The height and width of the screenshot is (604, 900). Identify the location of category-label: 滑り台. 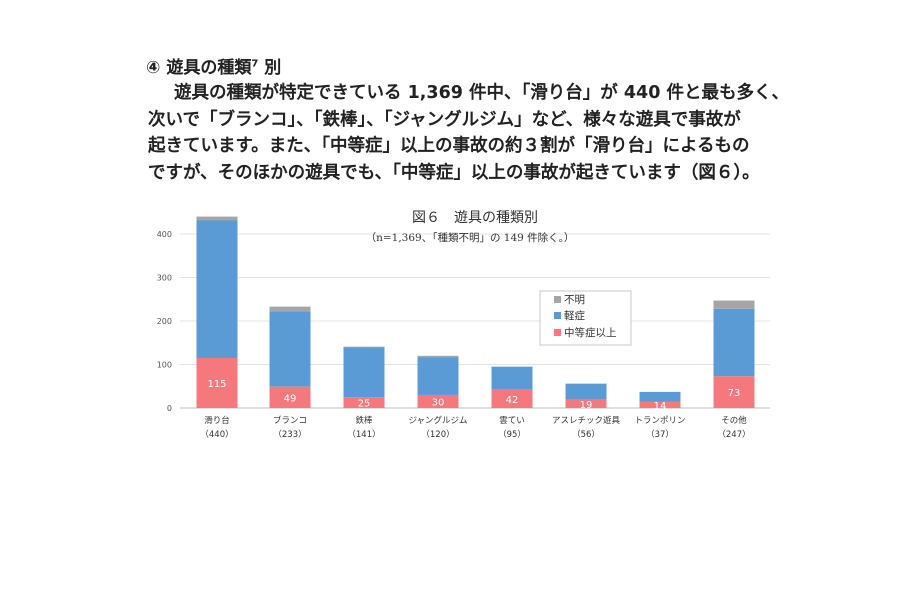
(217, 420).